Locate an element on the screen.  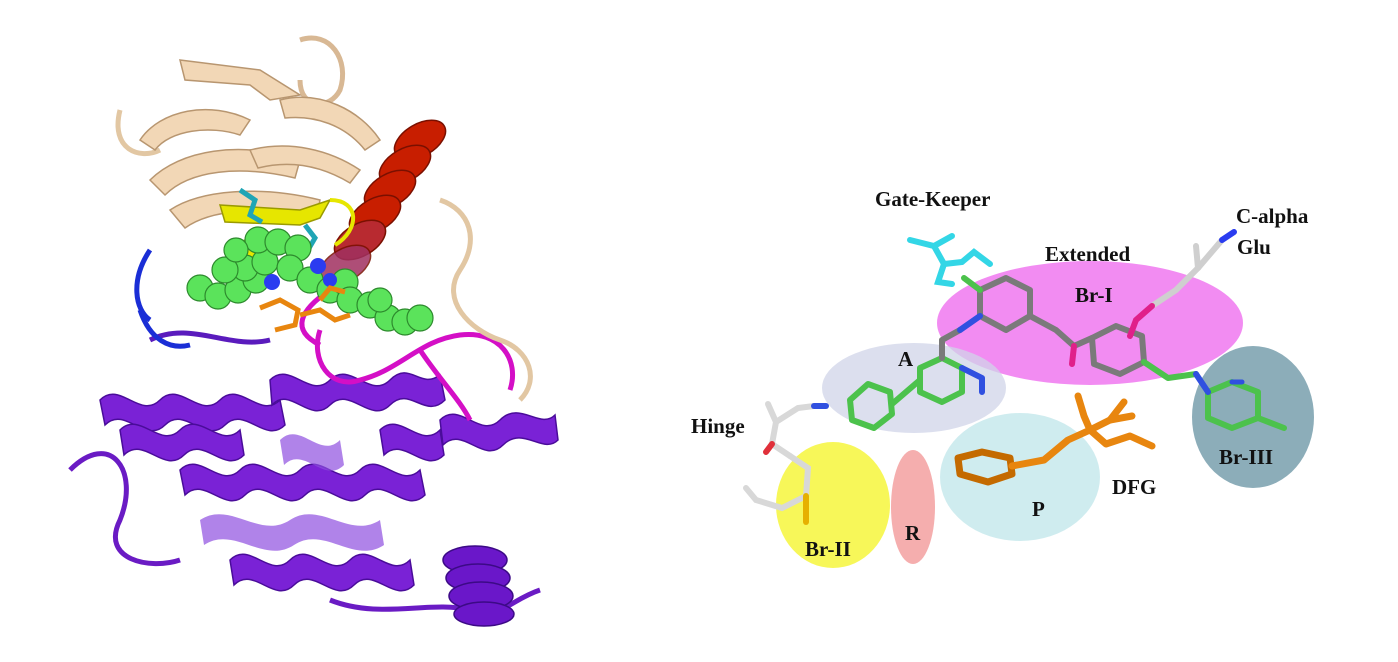
label-hinge: Hinge is located at coordinates (718, 426).